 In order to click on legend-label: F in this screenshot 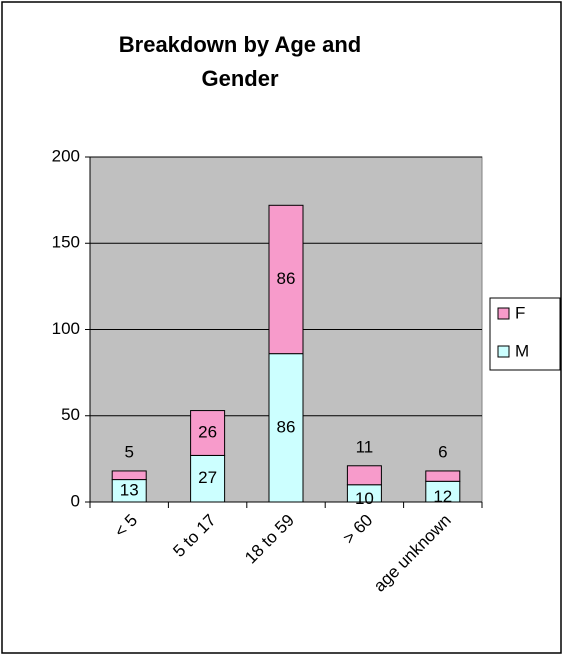, I will do `click(520, 312)`.